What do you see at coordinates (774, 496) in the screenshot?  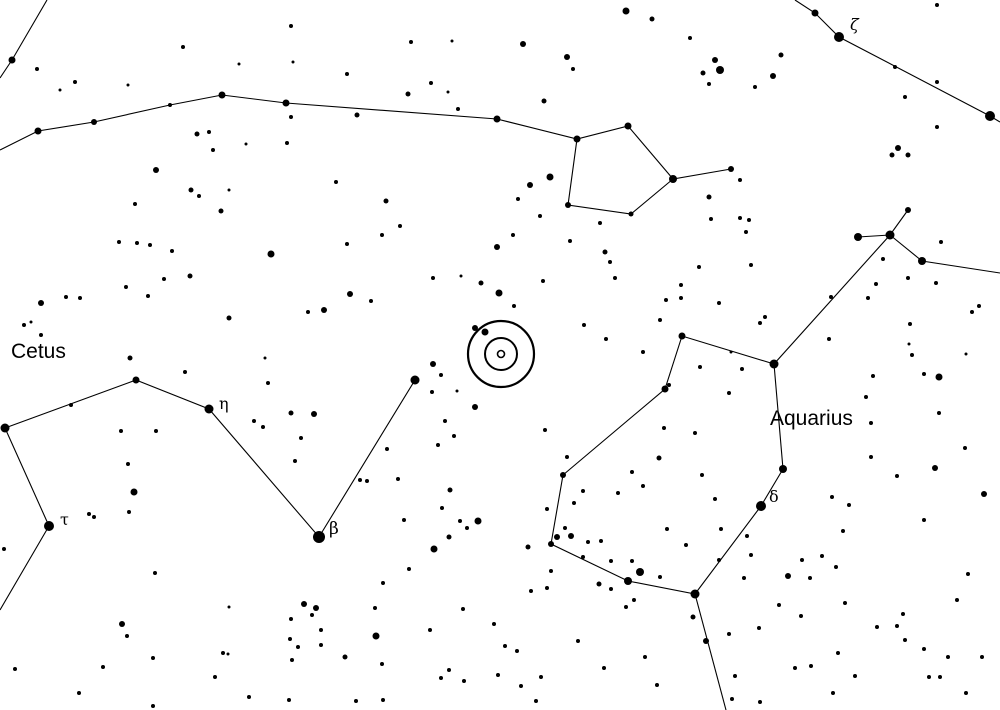 I see `star-label-delta: δ` at bounding box center [774, 496].